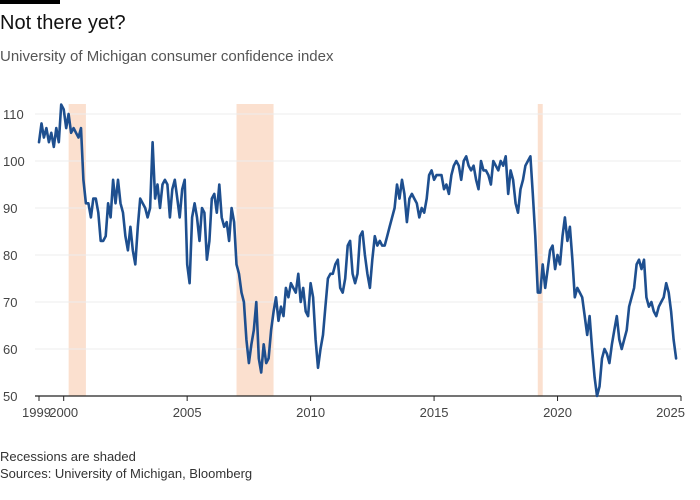 This screenshot has width=700, height=500. What do you see at coordinates (557, 412) in the screenshot?
I see `x-tick-label: 2020` at bounding box center [557, 412].